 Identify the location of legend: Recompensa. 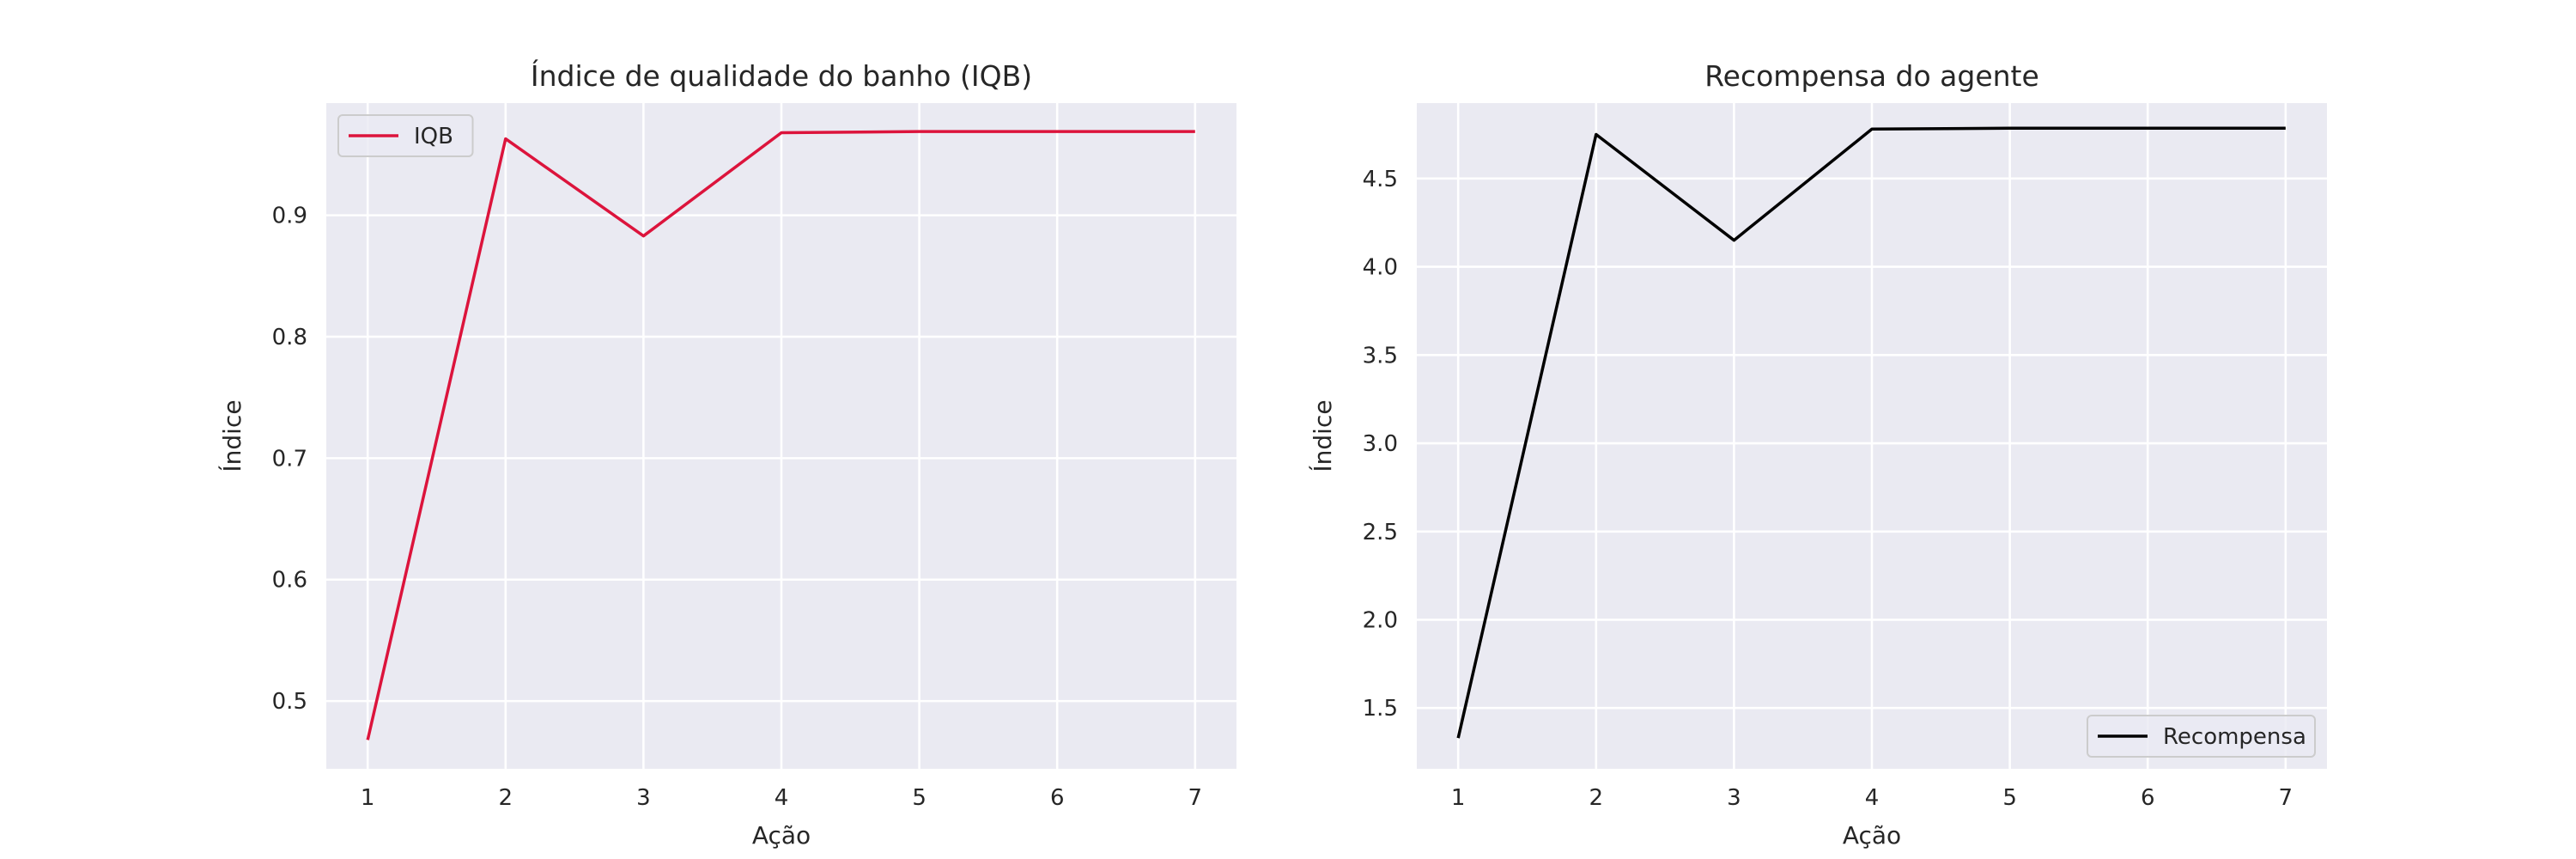
(2201, 737).